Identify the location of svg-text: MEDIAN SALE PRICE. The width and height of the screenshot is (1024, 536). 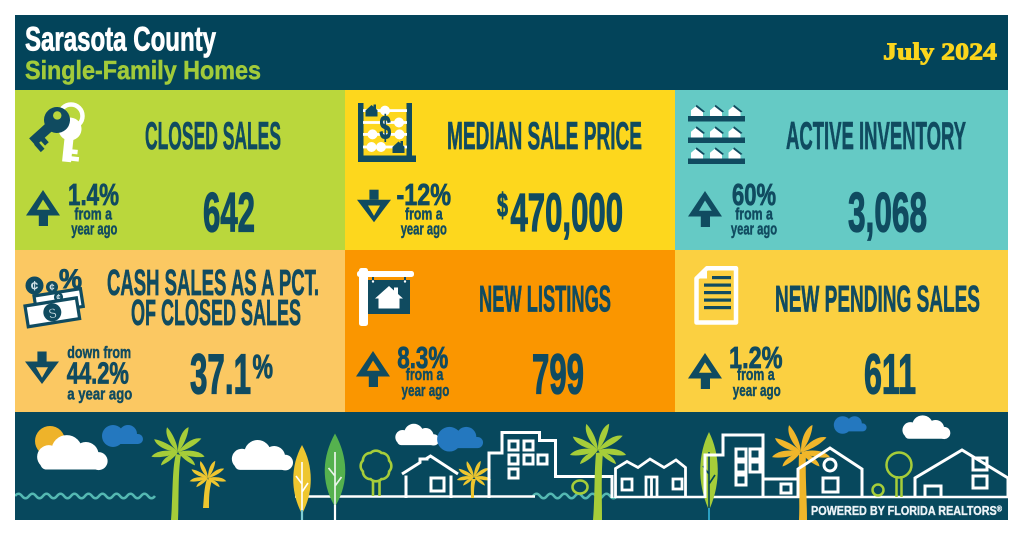
(544, 136).